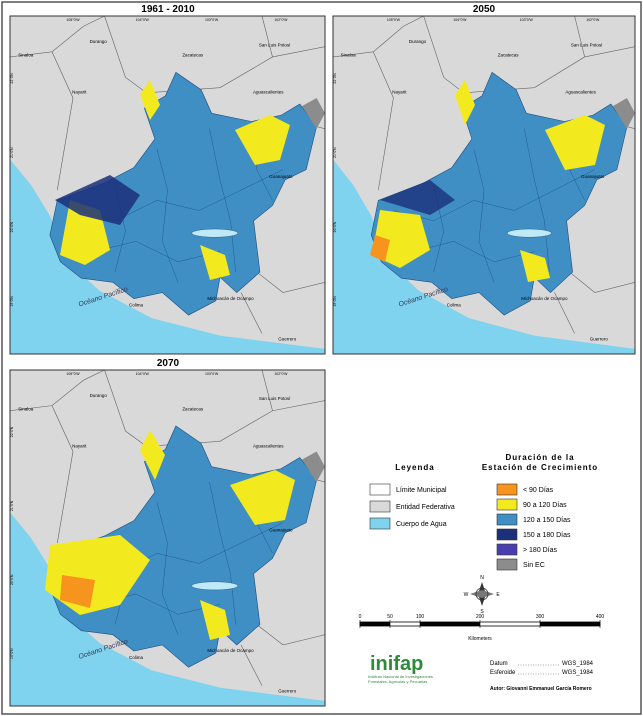  What do you see at coordinates (503, 673) in the screenshot?
I see `info-label: Esferoide` at bounding box center [503, 673].